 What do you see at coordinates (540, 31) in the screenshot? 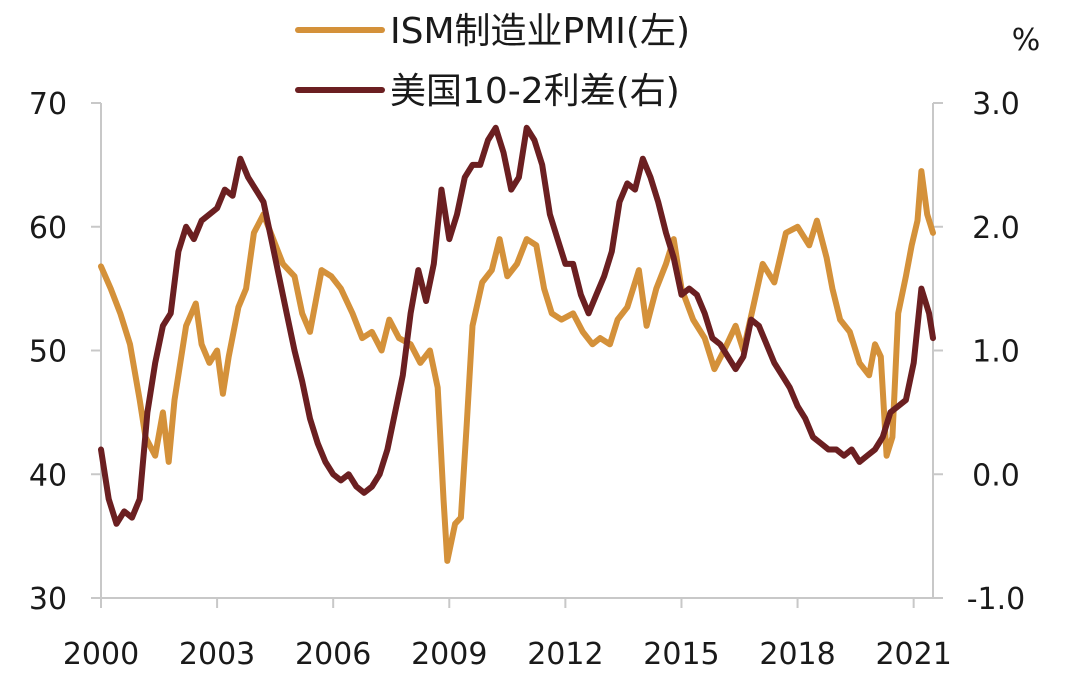
I see `legend-label-pmi: ISM制造业PMI(左)` at bounding box center [540, 31].